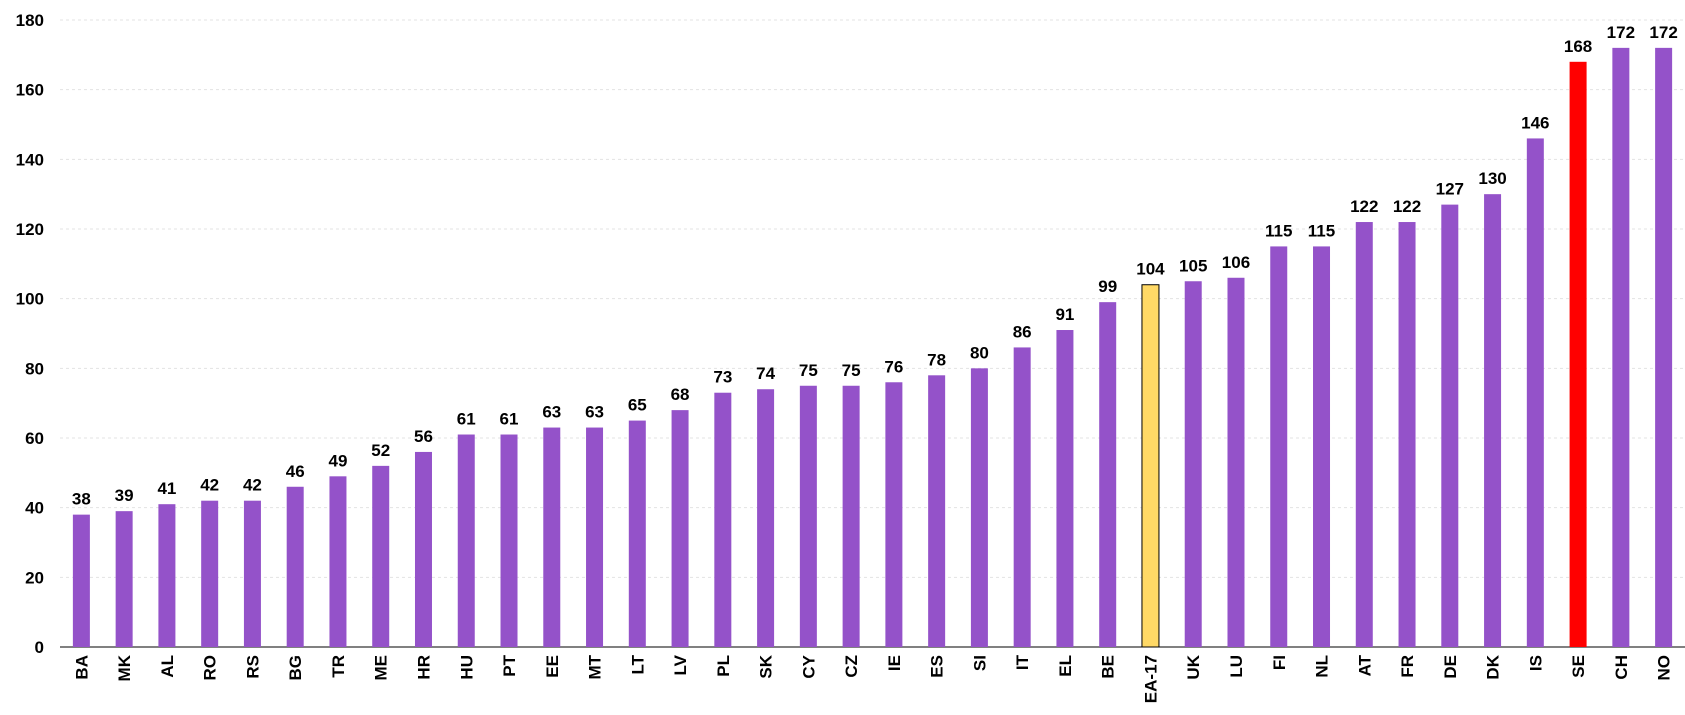 The height and width of the screenshot is (715, 1685). Describe the element at coordinates (637, 405) in the screenshot. I see `value-label: 65` at that location.